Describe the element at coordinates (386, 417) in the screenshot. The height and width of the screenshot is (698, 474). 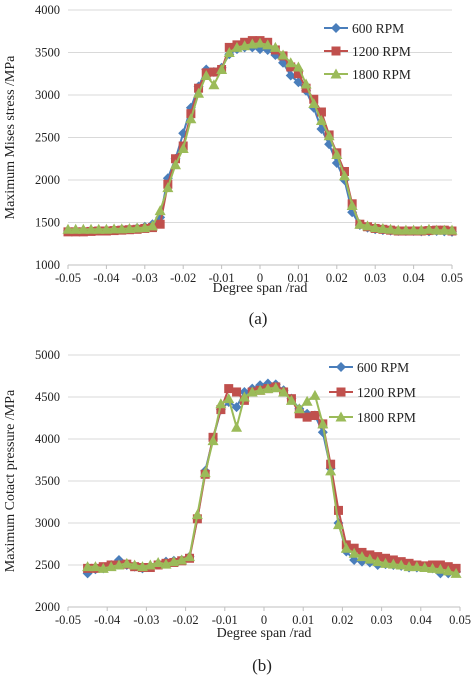
I see `legend-label: 1800 RPM` at that location.